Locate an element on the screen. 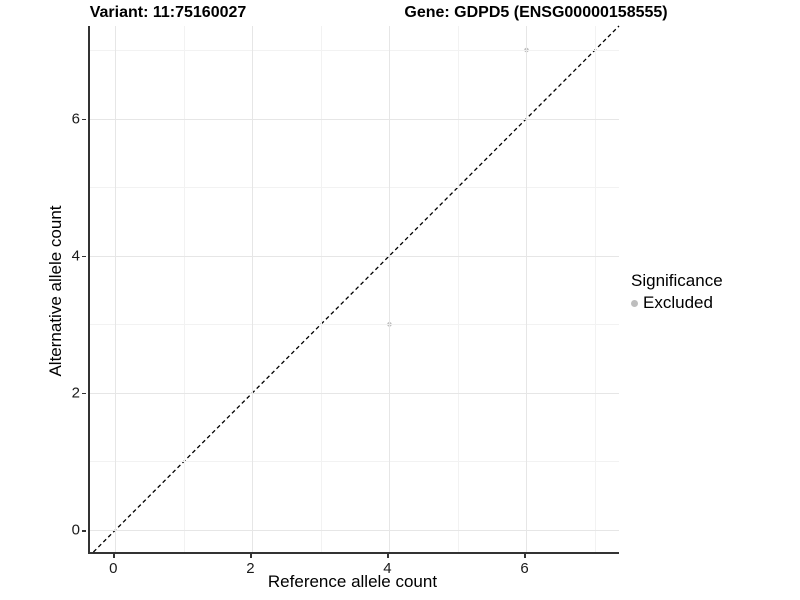 This screenshot has height=600, width=800. legend-entry-label: Excluded is located at coordinates (678, 302).